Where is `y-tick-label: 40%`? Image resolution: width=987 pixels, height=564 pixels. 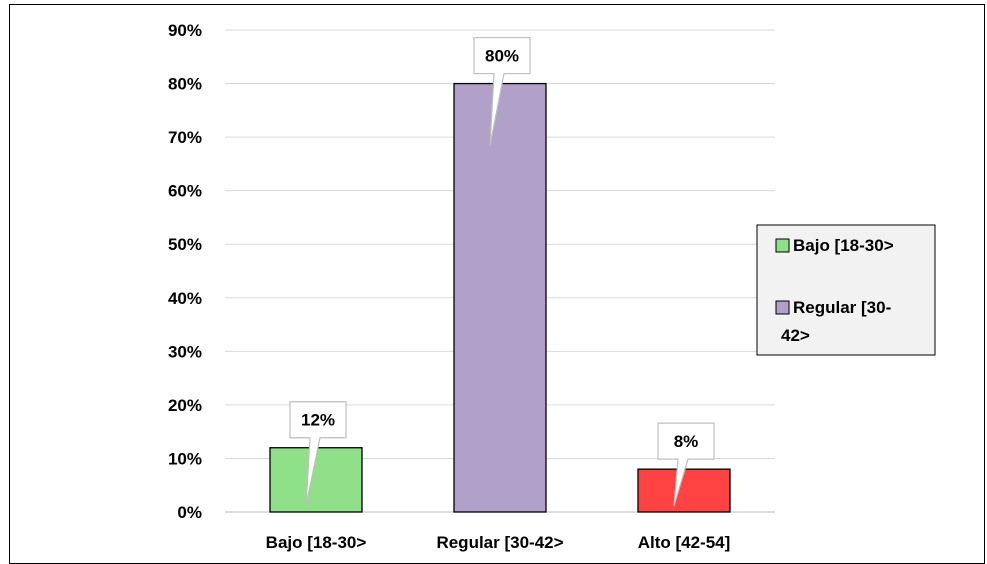 y-tick-label: 40% is located at coordinates (185, 298).